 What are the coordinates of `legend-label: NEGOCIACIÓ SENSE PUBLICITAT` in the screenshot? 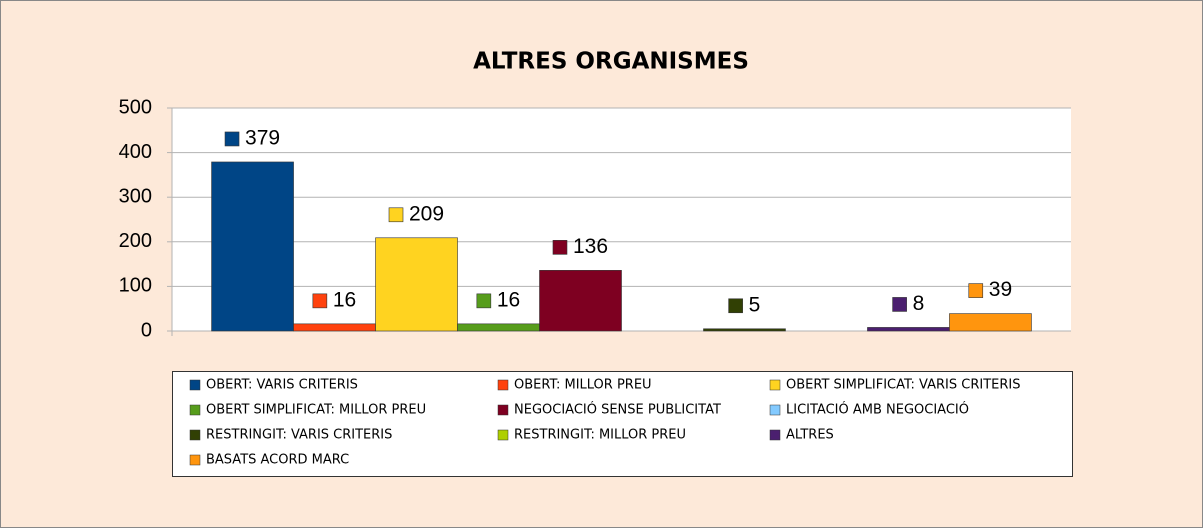 It's located at (617, 410).